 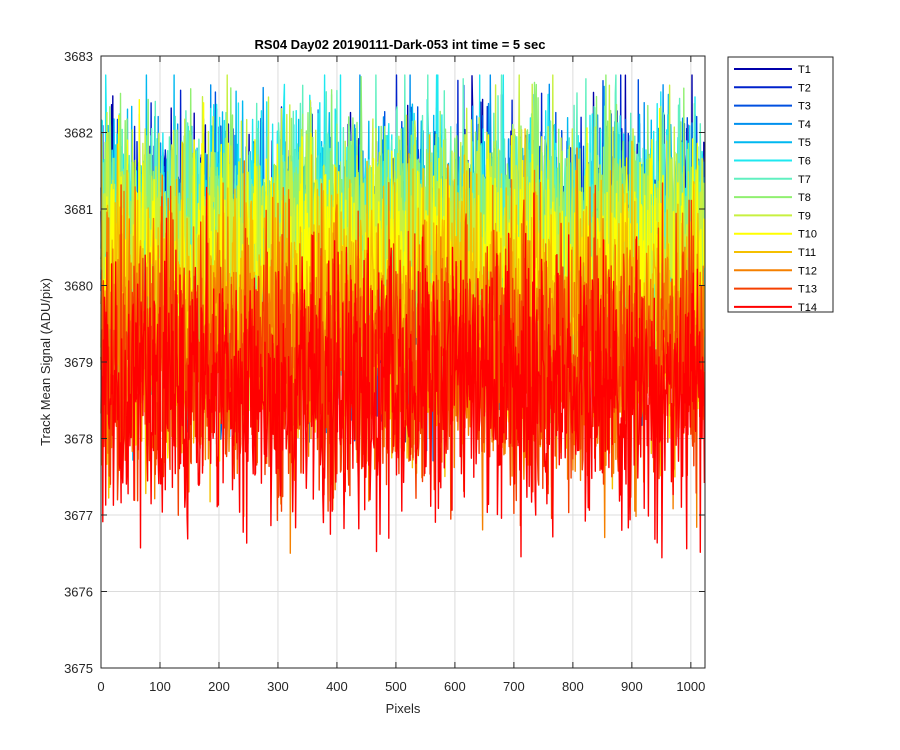 What do you see at coordinates (804, 143) in the screenshot?
I see `legend-label: T5` at bounding box center [804, 143].